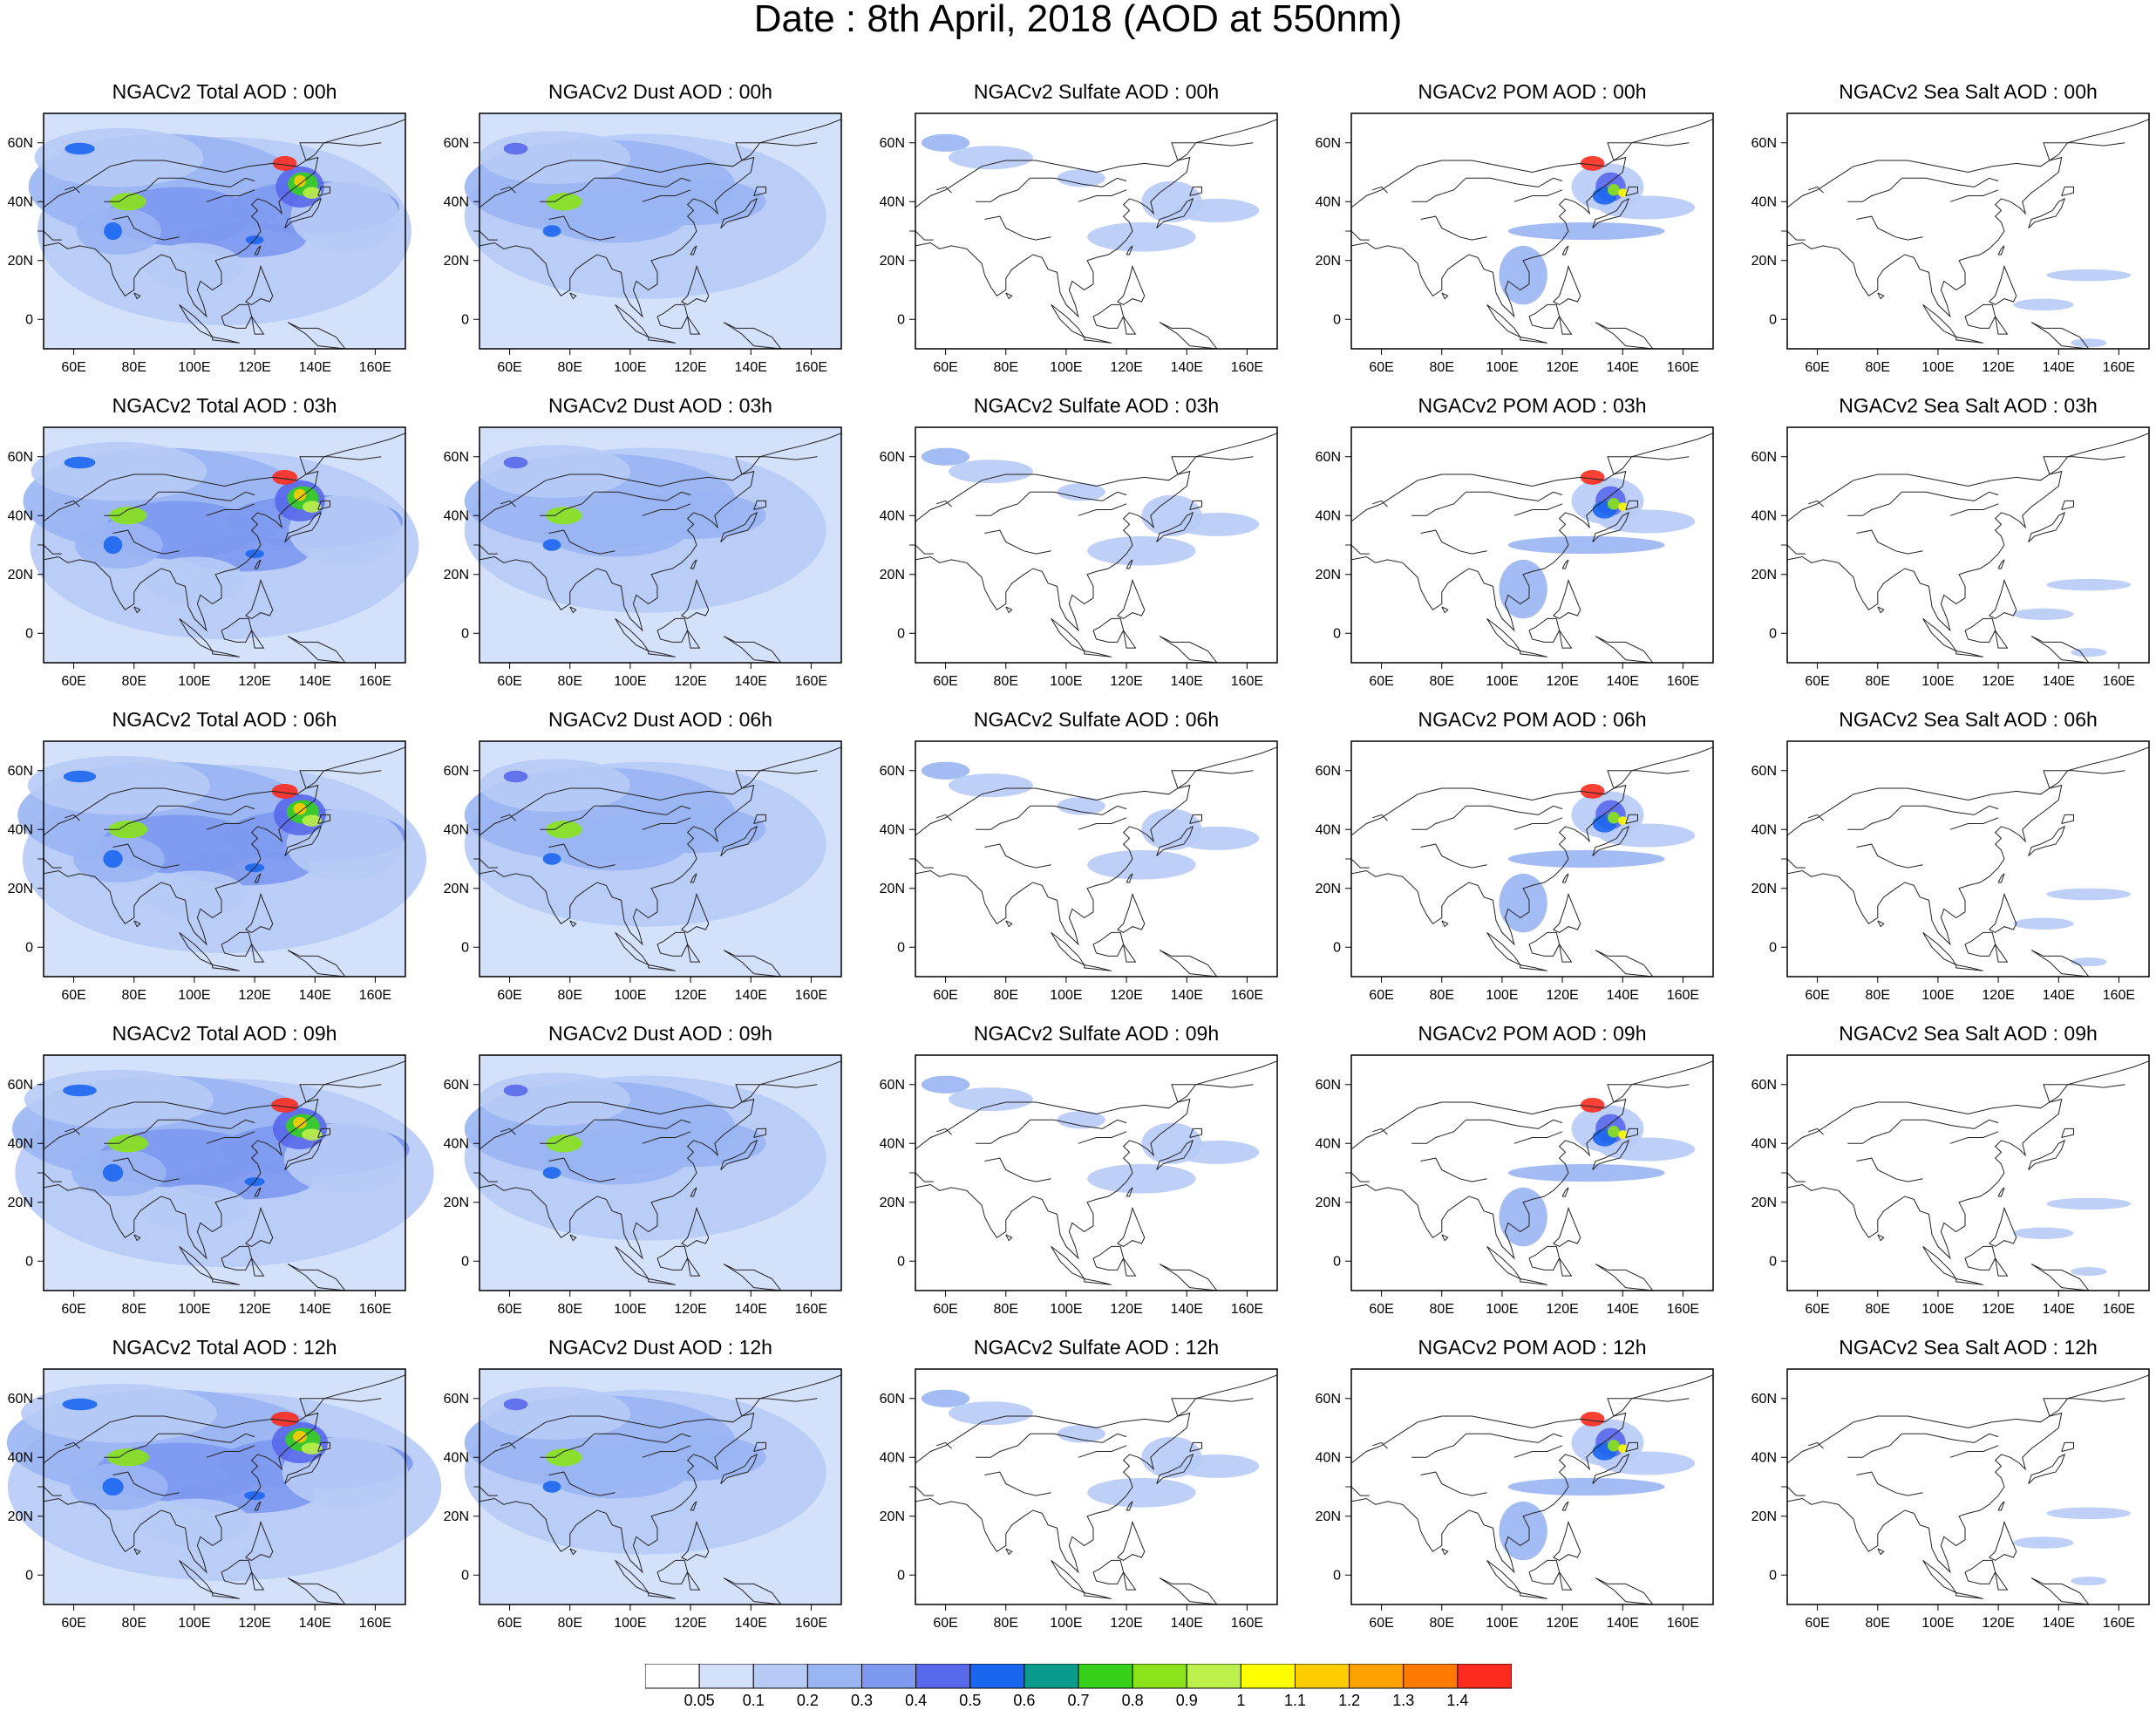  Describe the element at coordinates (225, 406) in the screenshot. I see `panel-title: NGACv2 Total AOD : 03h` at that location.